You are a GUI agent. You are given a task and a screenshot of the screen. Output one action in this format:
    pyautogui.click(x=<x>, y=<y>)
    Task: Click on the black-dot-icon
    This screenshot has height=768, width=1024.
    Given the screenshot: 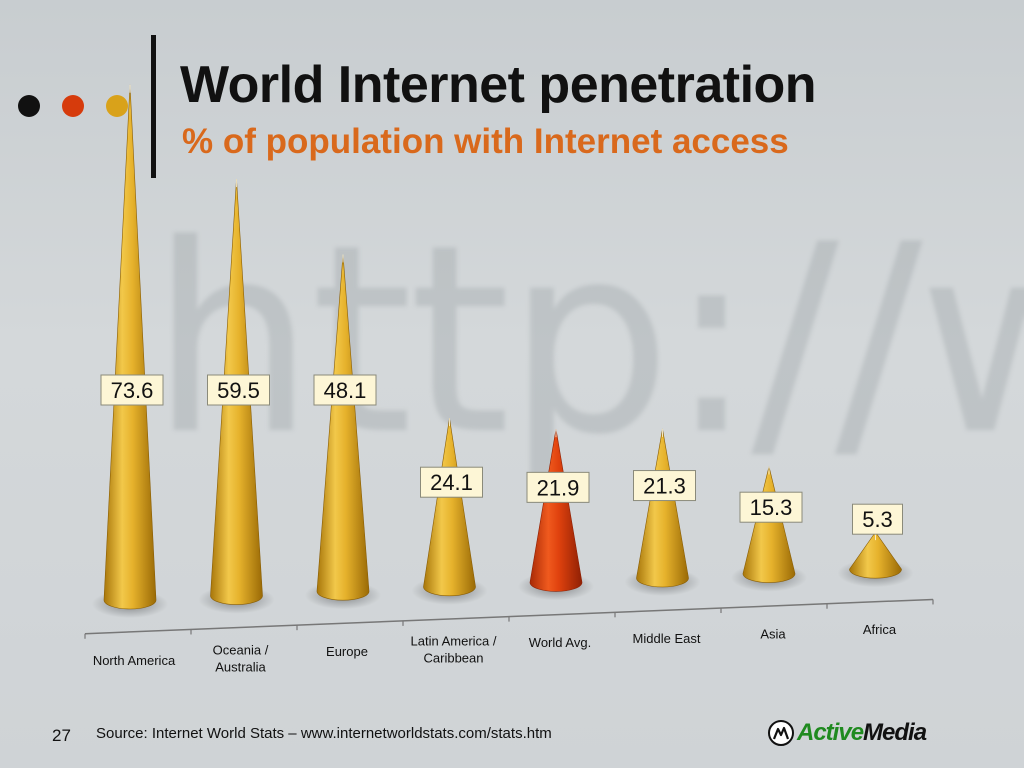 What is the action you would take?
    pyautogui.click(x=29, y=106)
    